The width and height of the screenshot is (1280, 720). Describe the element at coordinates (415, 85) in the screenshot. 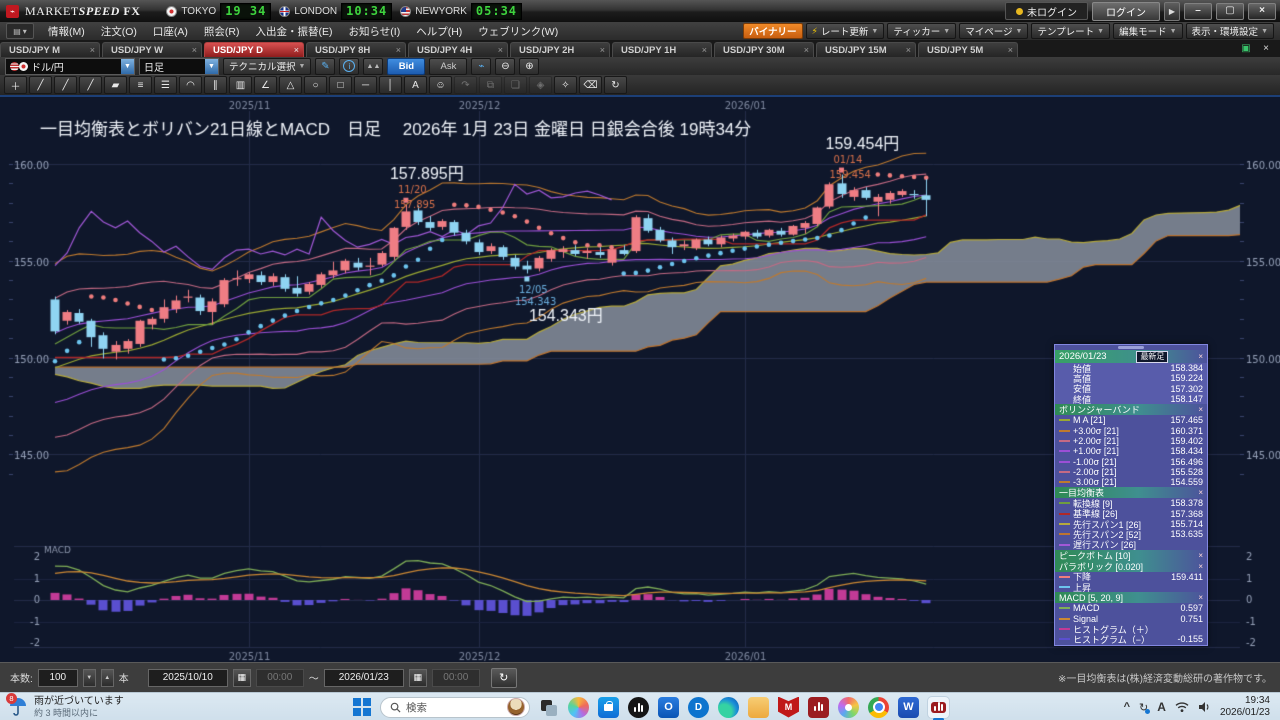

I see `text-tool: A` at that location.